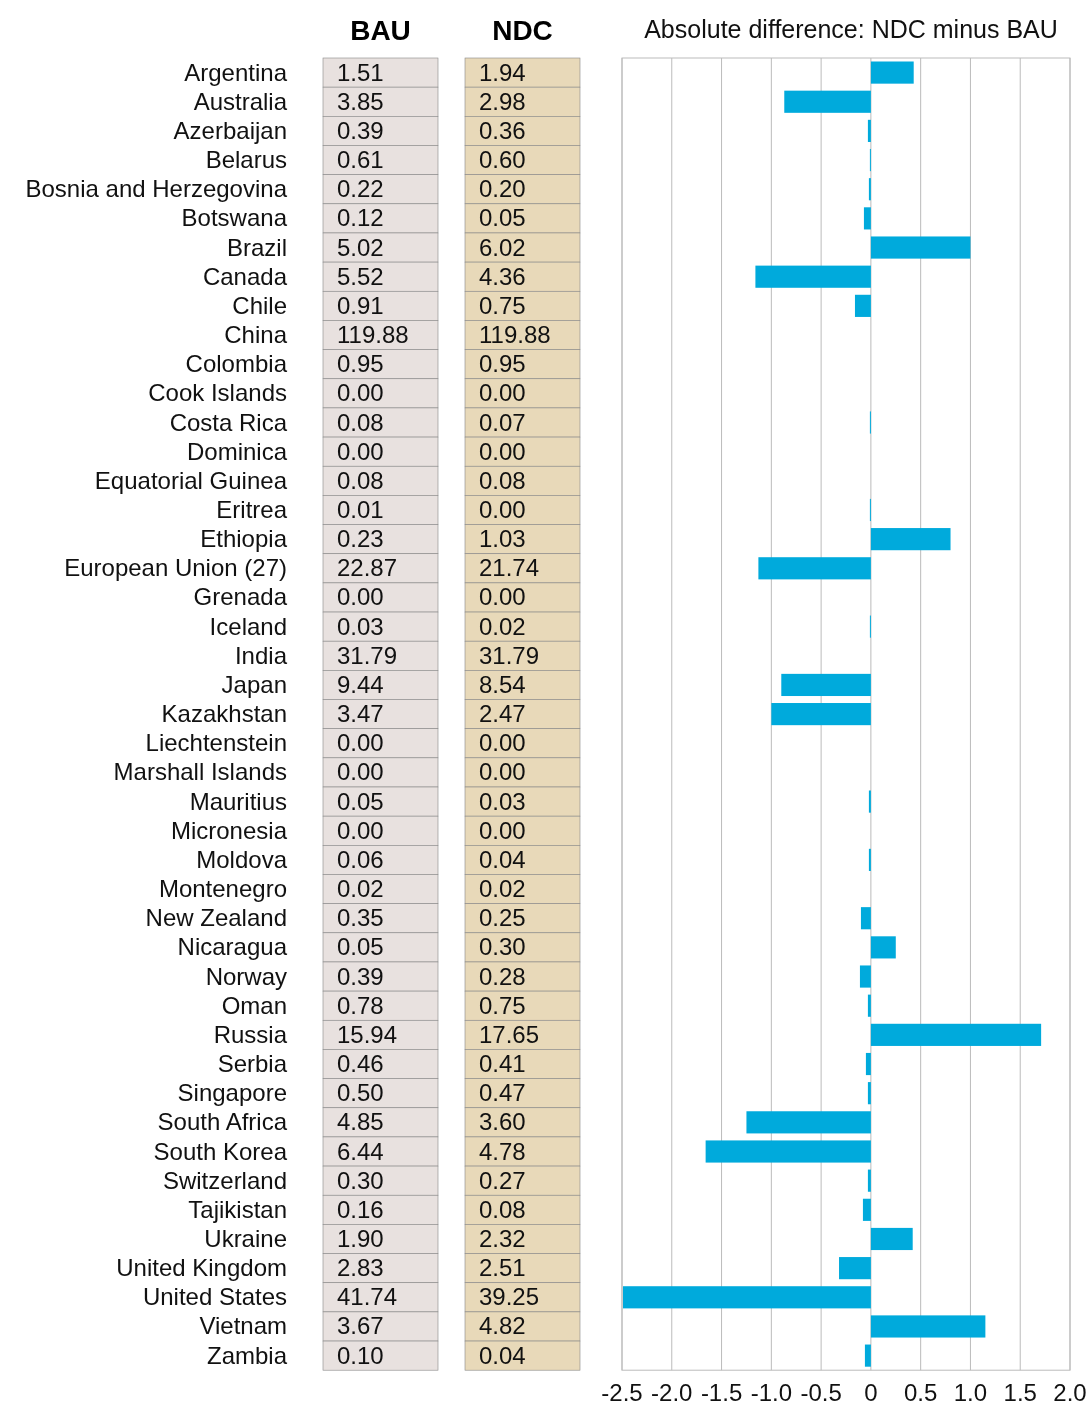 This screenshot has height=1404, width=1089. I want to click on category-label: European Union (27), so click(175, 568).